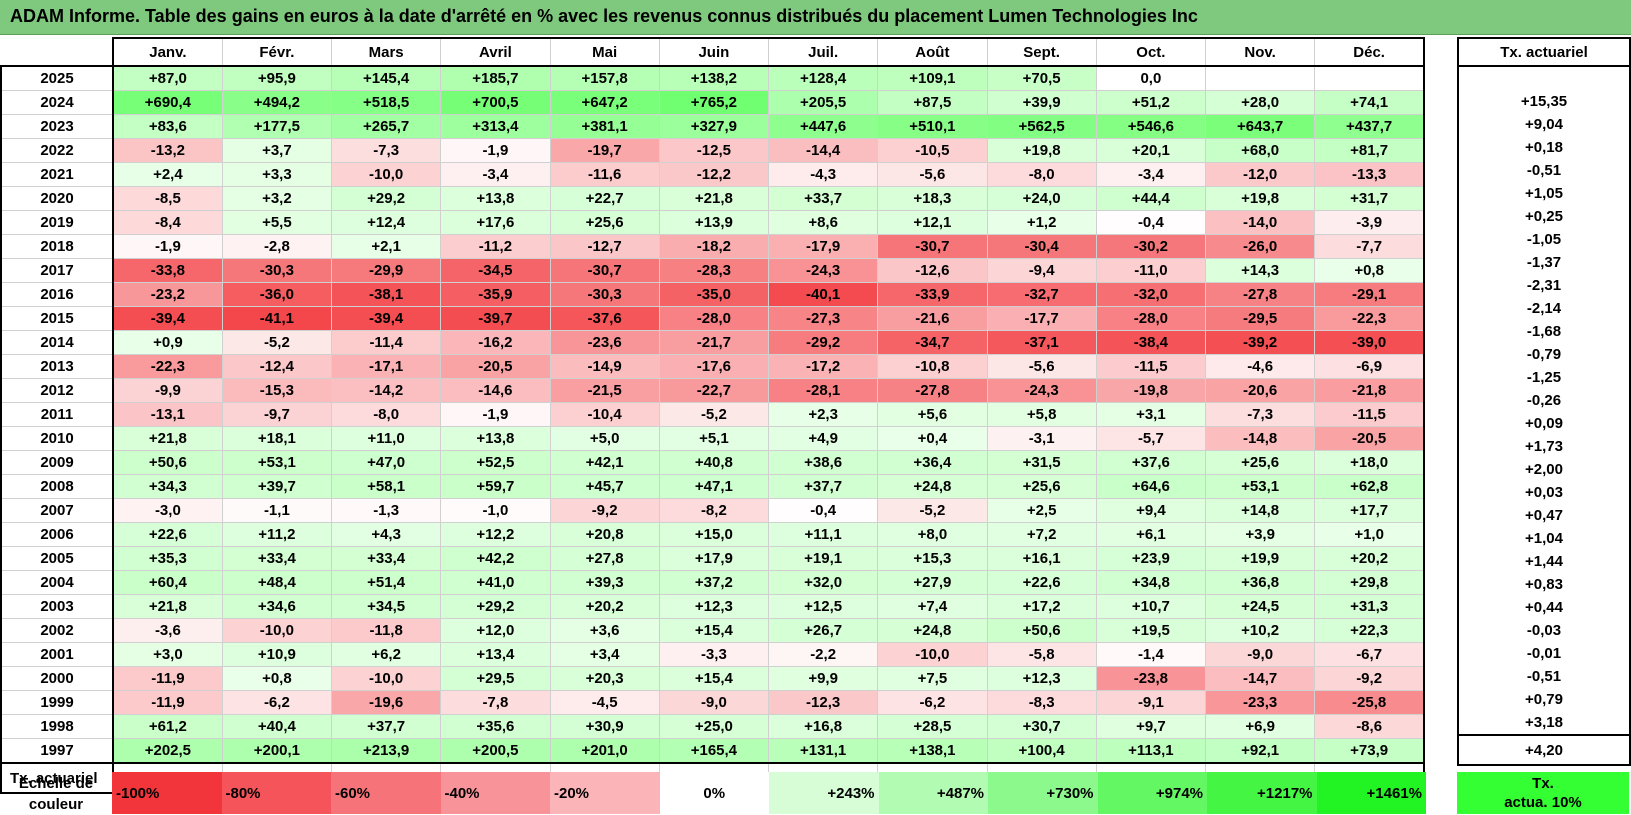 Image resolution: width=1631 pixels, height=815 pixels. Describe the element at coordinates (1041, 366) in the screenshot. I see `value-cell: -5,6` at that location.